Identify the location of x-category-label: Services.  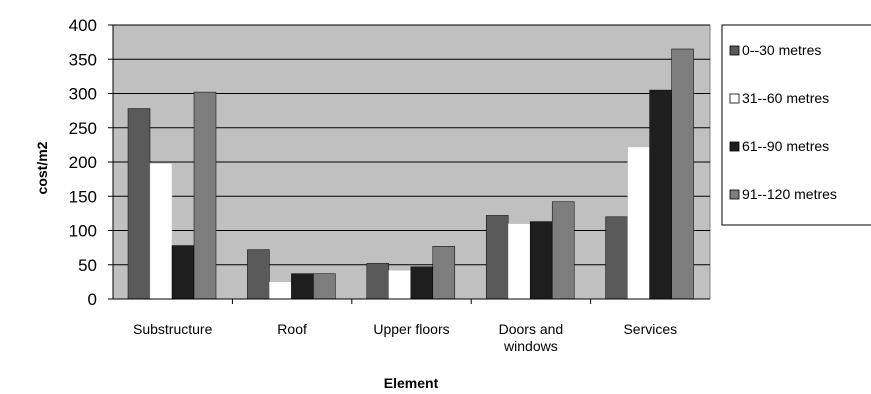
(650, 329).